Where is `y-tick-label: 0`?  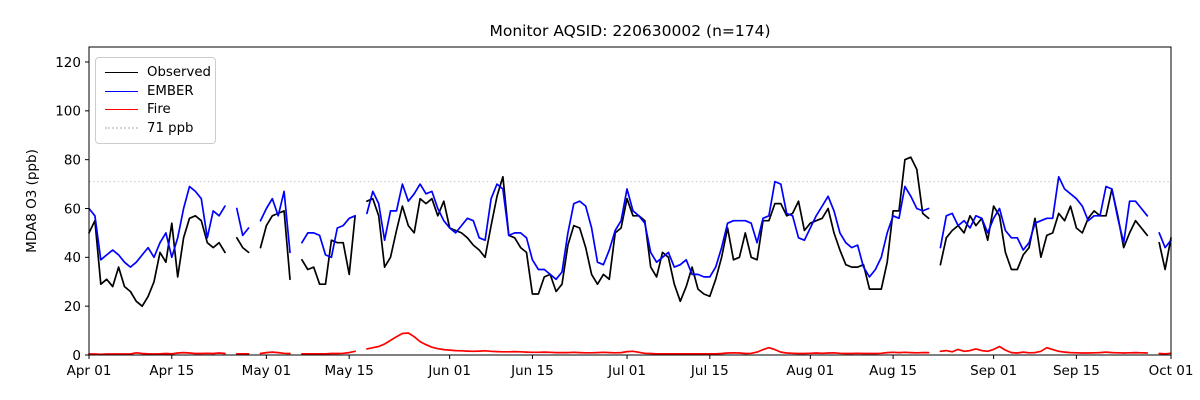 y-tick-label: 0 is located at coordinates (76, 356).